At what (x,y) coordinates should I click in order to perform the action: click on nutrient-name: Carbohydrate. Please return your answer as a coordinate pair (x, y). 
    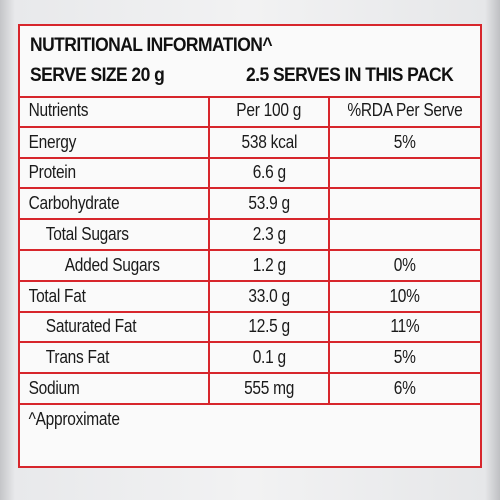
    Looking at the image, I should click on (115, 204).